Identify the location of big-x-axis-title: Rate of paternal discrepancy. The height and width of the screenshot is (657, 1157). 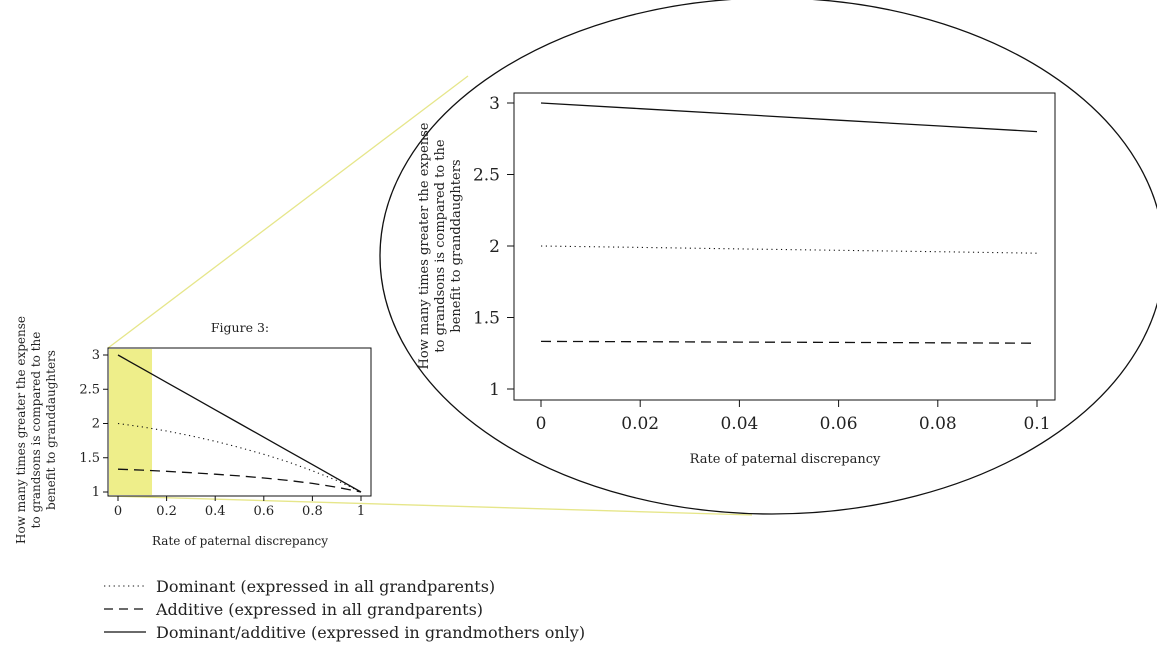
(785, 459).